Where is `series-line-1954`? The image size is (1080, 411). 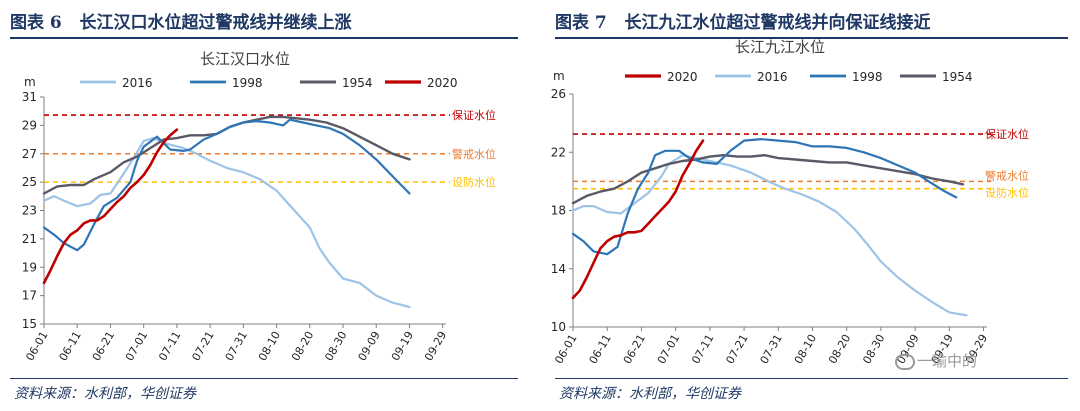 series-line-1954 is located at coordinates (768, 179).